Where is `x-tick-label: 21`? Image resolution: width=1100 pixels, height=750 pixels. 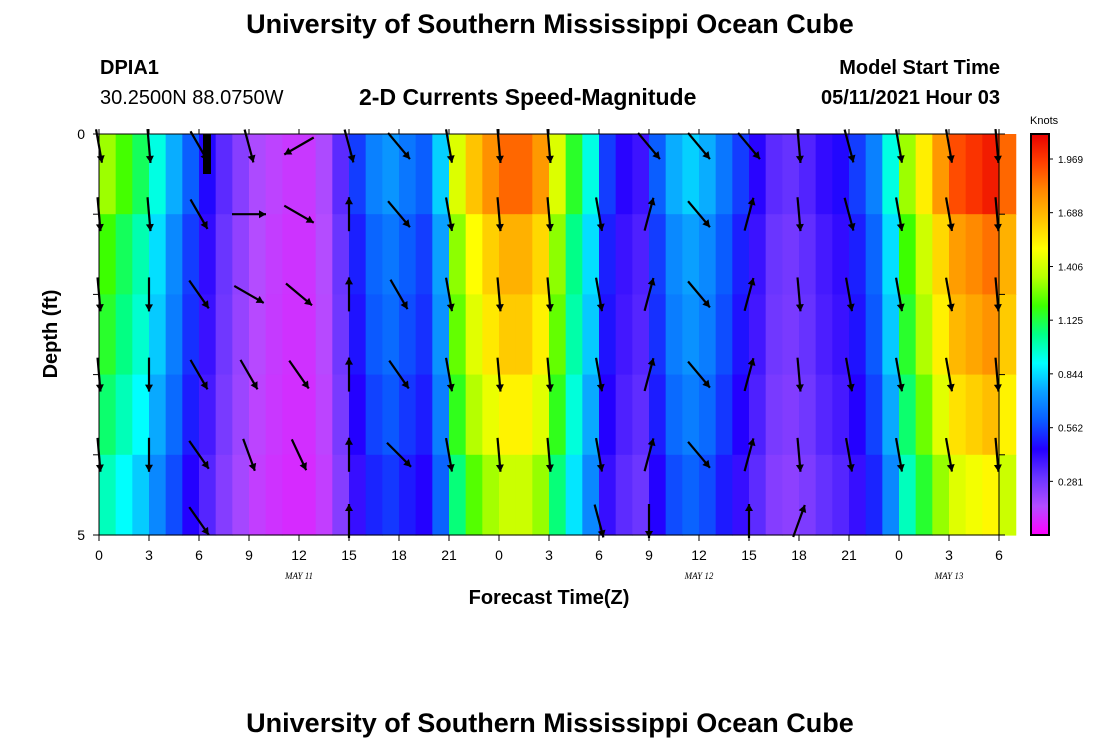
x-tick-label: 21 is located at coordinates (849, 555).